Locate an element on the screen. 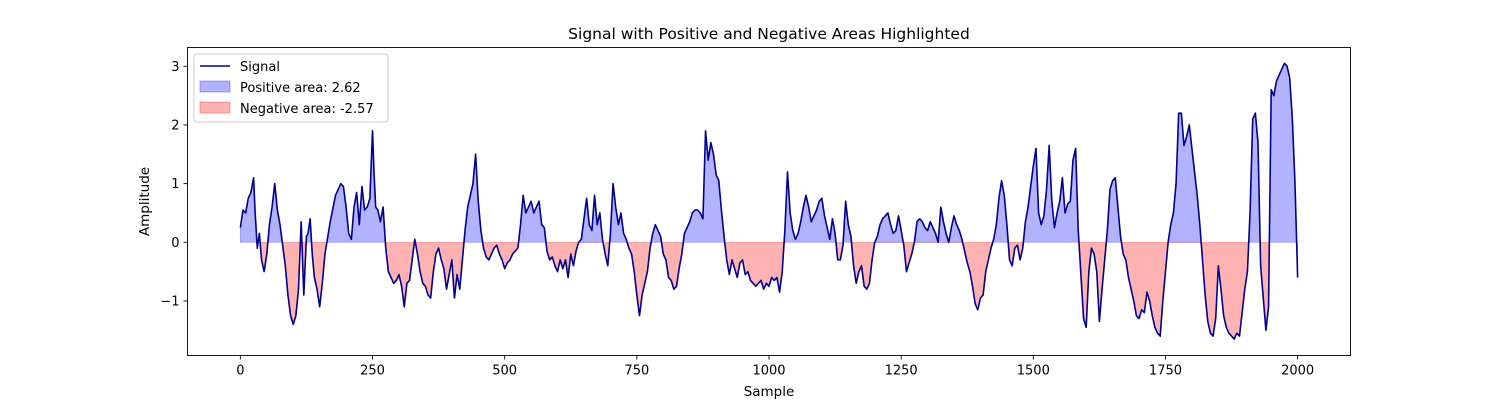 This screenshot has height=400, width=1500. x-tick-label: 0 is located at coordinates (240, 371).